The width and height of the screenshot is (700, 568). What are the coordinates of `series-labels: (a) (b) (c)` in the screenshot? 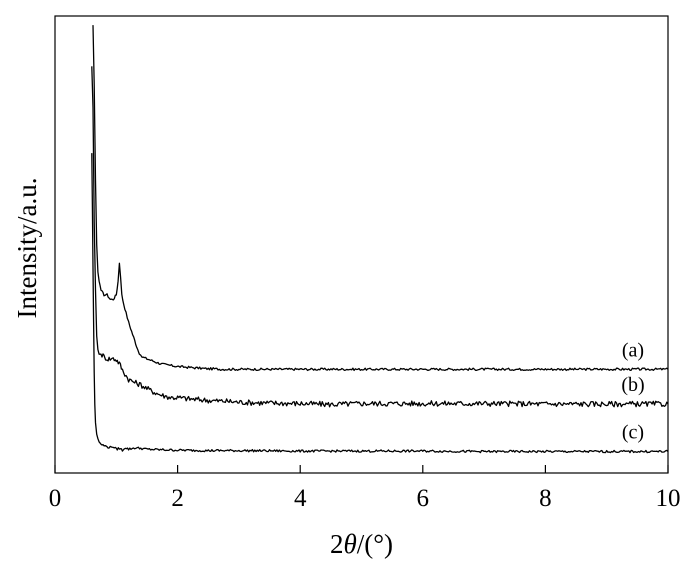 It's located at (632, 391).